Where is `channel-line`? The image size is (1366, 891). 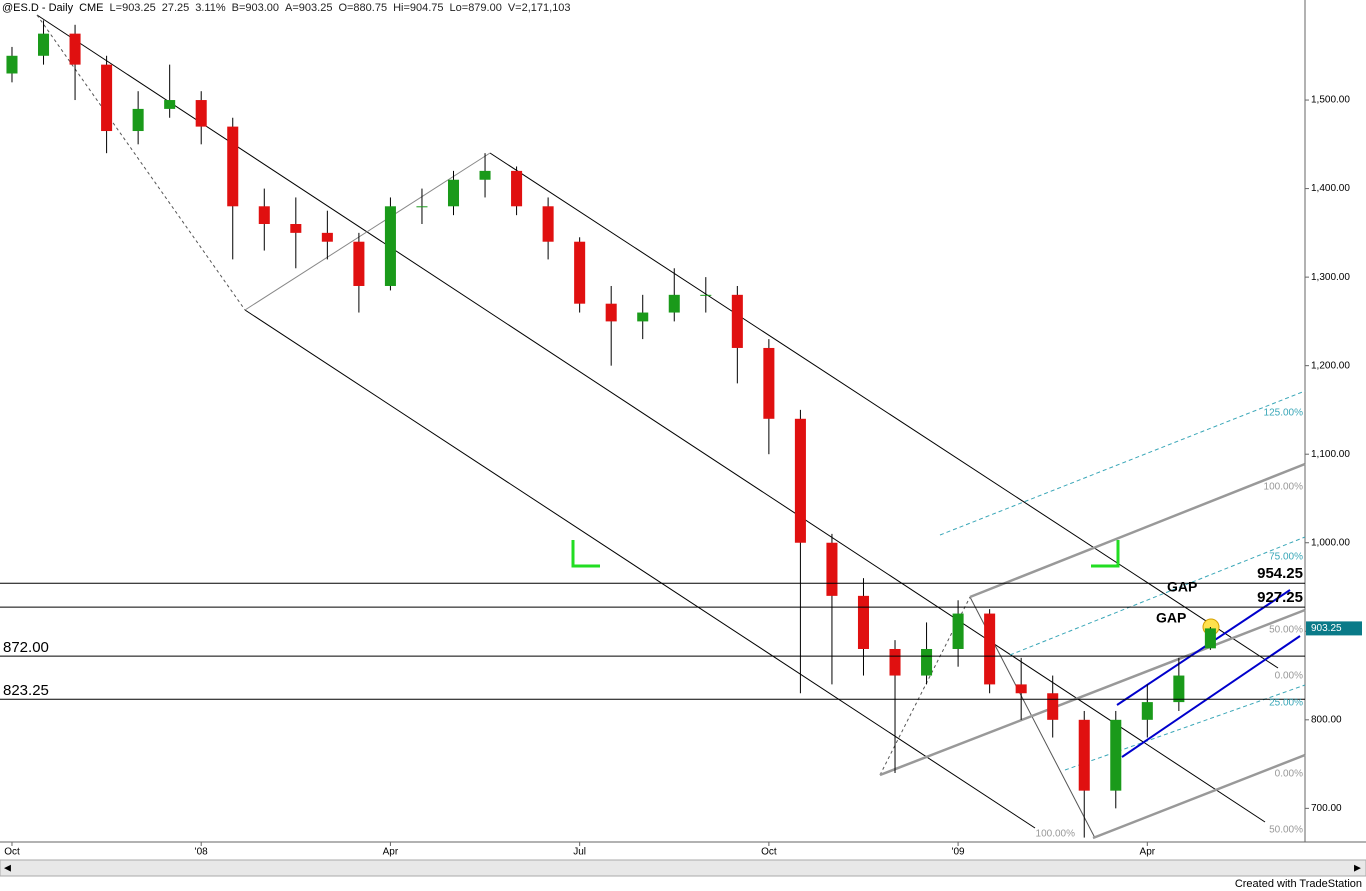
channel-line is located at coordinates (1203, 647).